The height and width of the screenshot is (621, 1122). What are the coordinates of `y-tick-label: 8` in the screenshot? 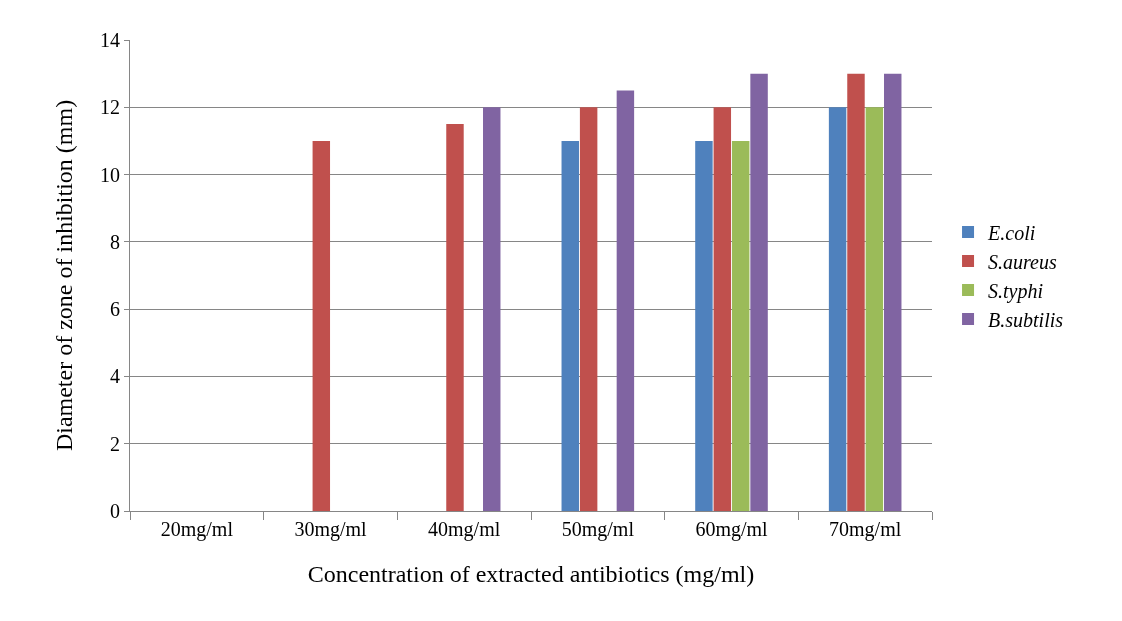 It's located at (115, 241).